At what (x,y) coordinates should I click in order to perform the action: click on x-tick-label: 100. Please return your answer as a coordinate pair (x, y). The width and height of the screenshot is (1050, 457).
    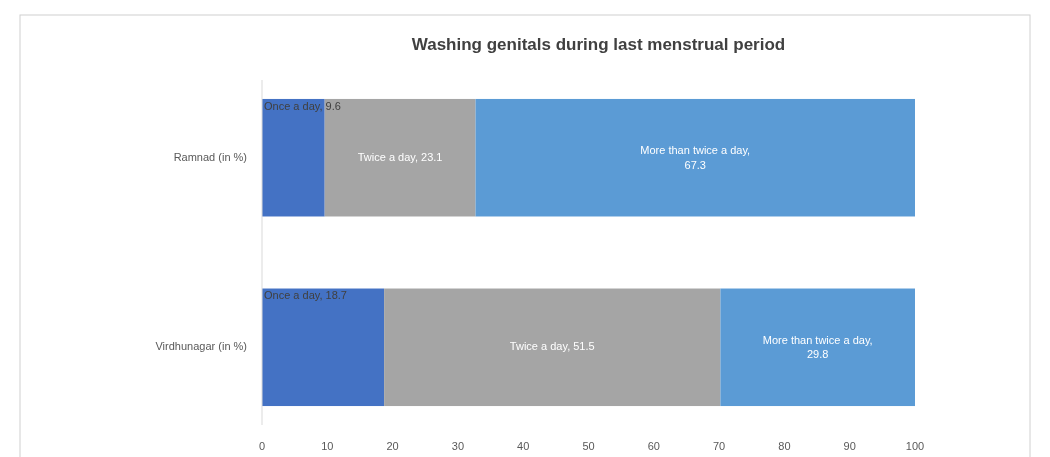
    Looking at the image, I should click on (915, 446).